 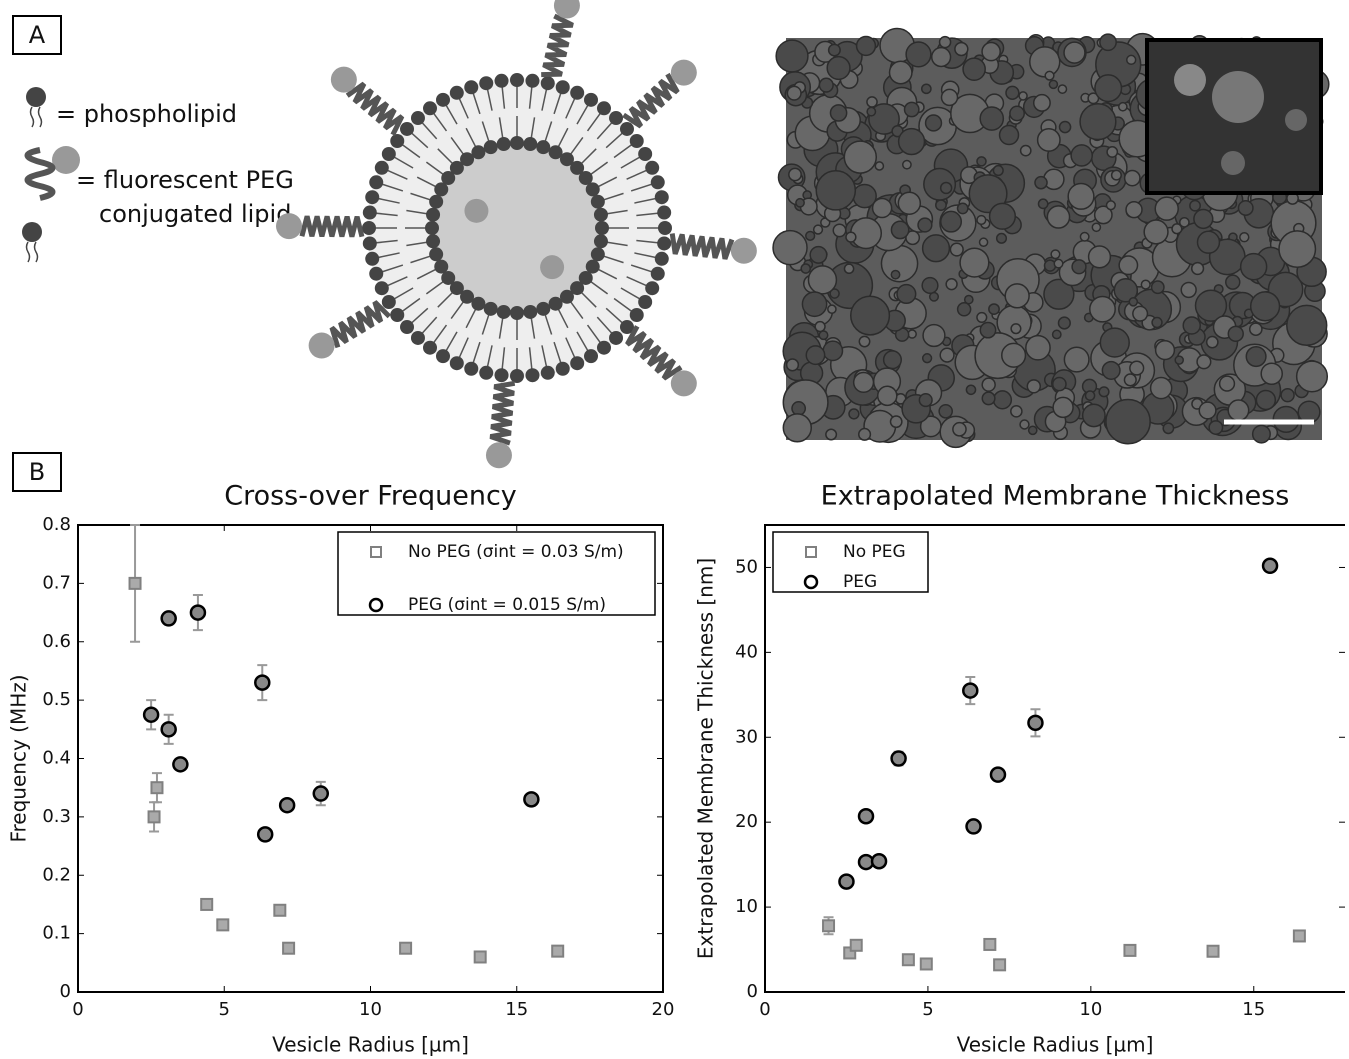 I want to click on legend-label: PEG (σint = 0.015 S/m), so click(x=507, y=605).